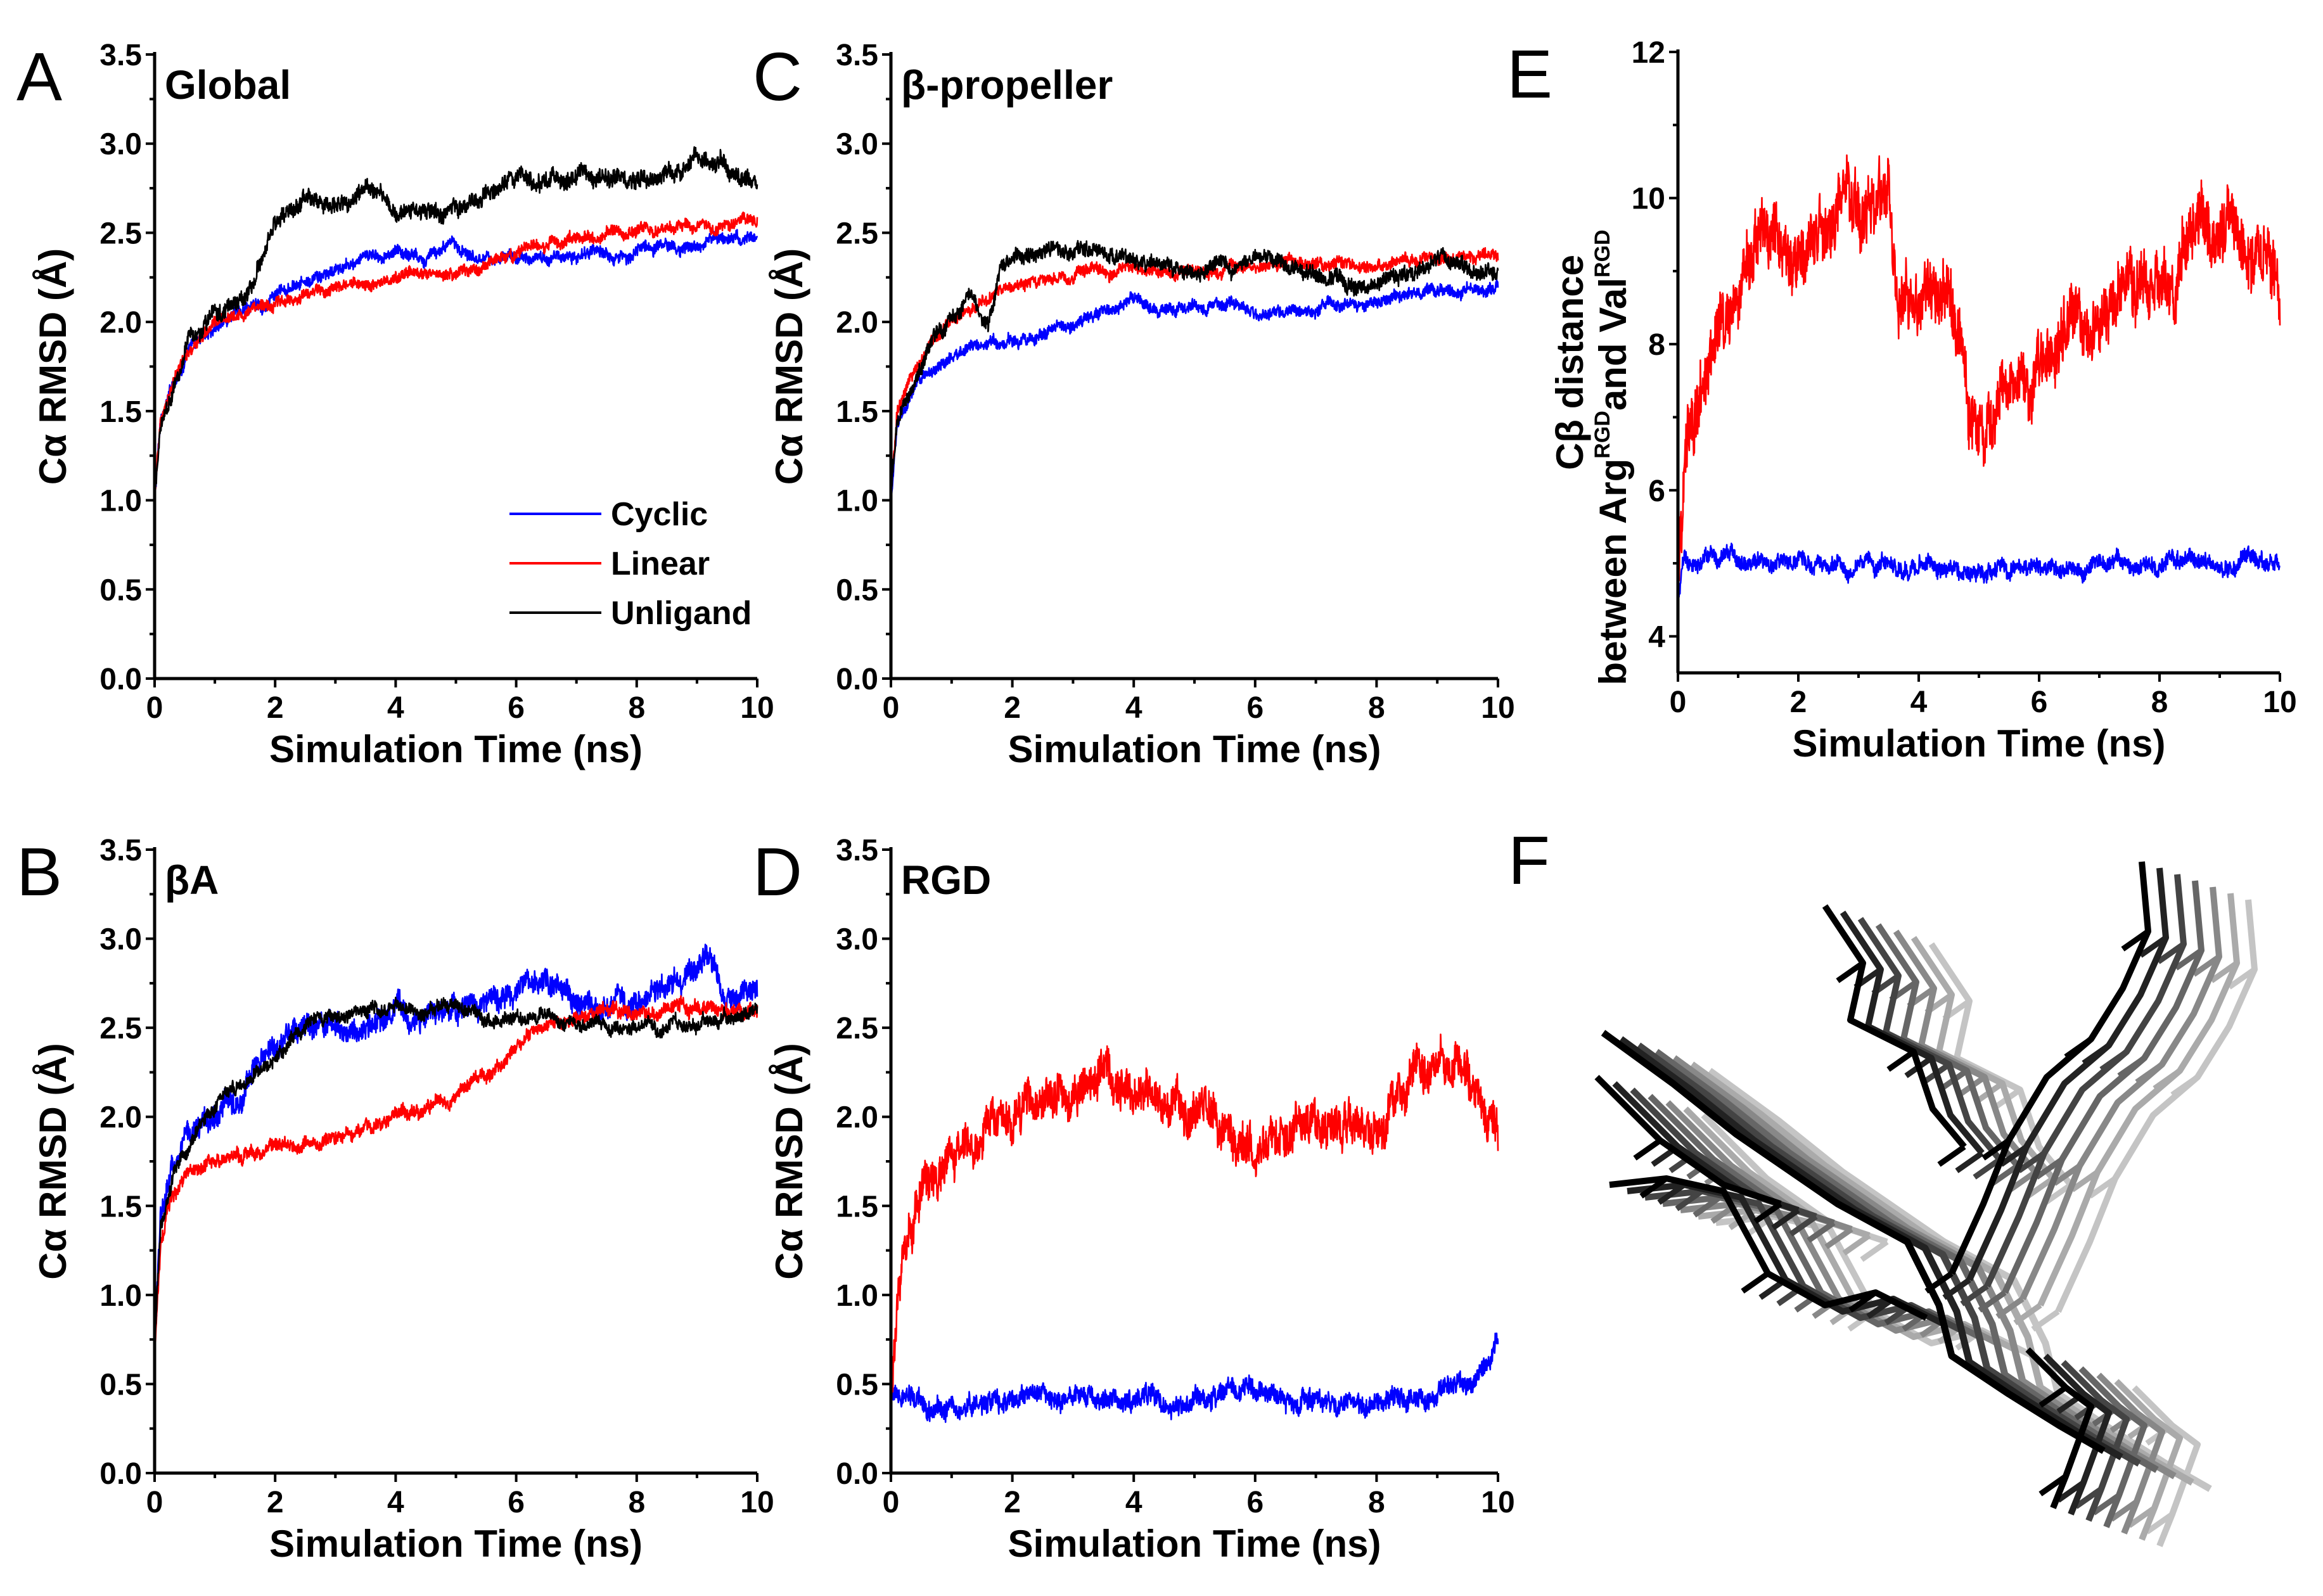 The width and height of the screenshot is (2323, 1596). Describe the element at coordinates (192, 880) in the screenshot. I see `panel-title: βA` at that location.